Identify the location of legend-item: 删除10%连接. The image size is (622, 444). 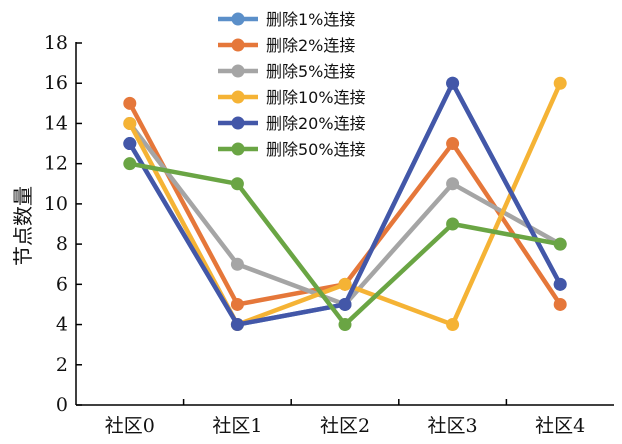
(292, 97).